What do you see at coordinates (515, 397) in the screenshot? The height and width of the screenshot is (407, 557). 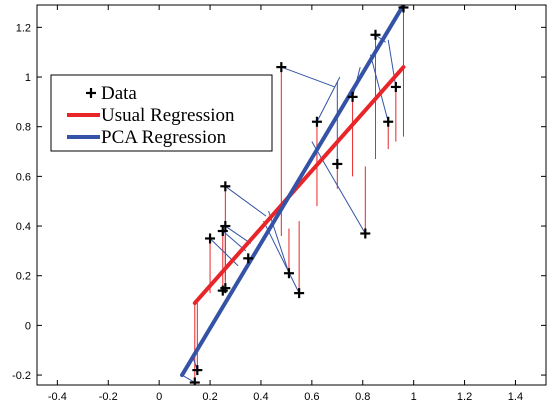 I see `x-tick-label: 1.4` at bounding box center [515, 397].